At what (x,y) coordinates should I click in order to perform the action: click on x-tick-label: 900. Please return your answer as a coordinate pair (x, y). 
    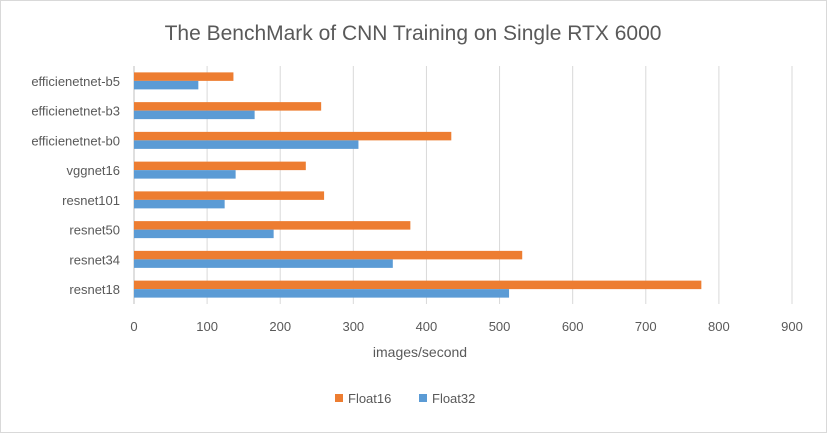
    Looking at the image, I should click on (792, 326).